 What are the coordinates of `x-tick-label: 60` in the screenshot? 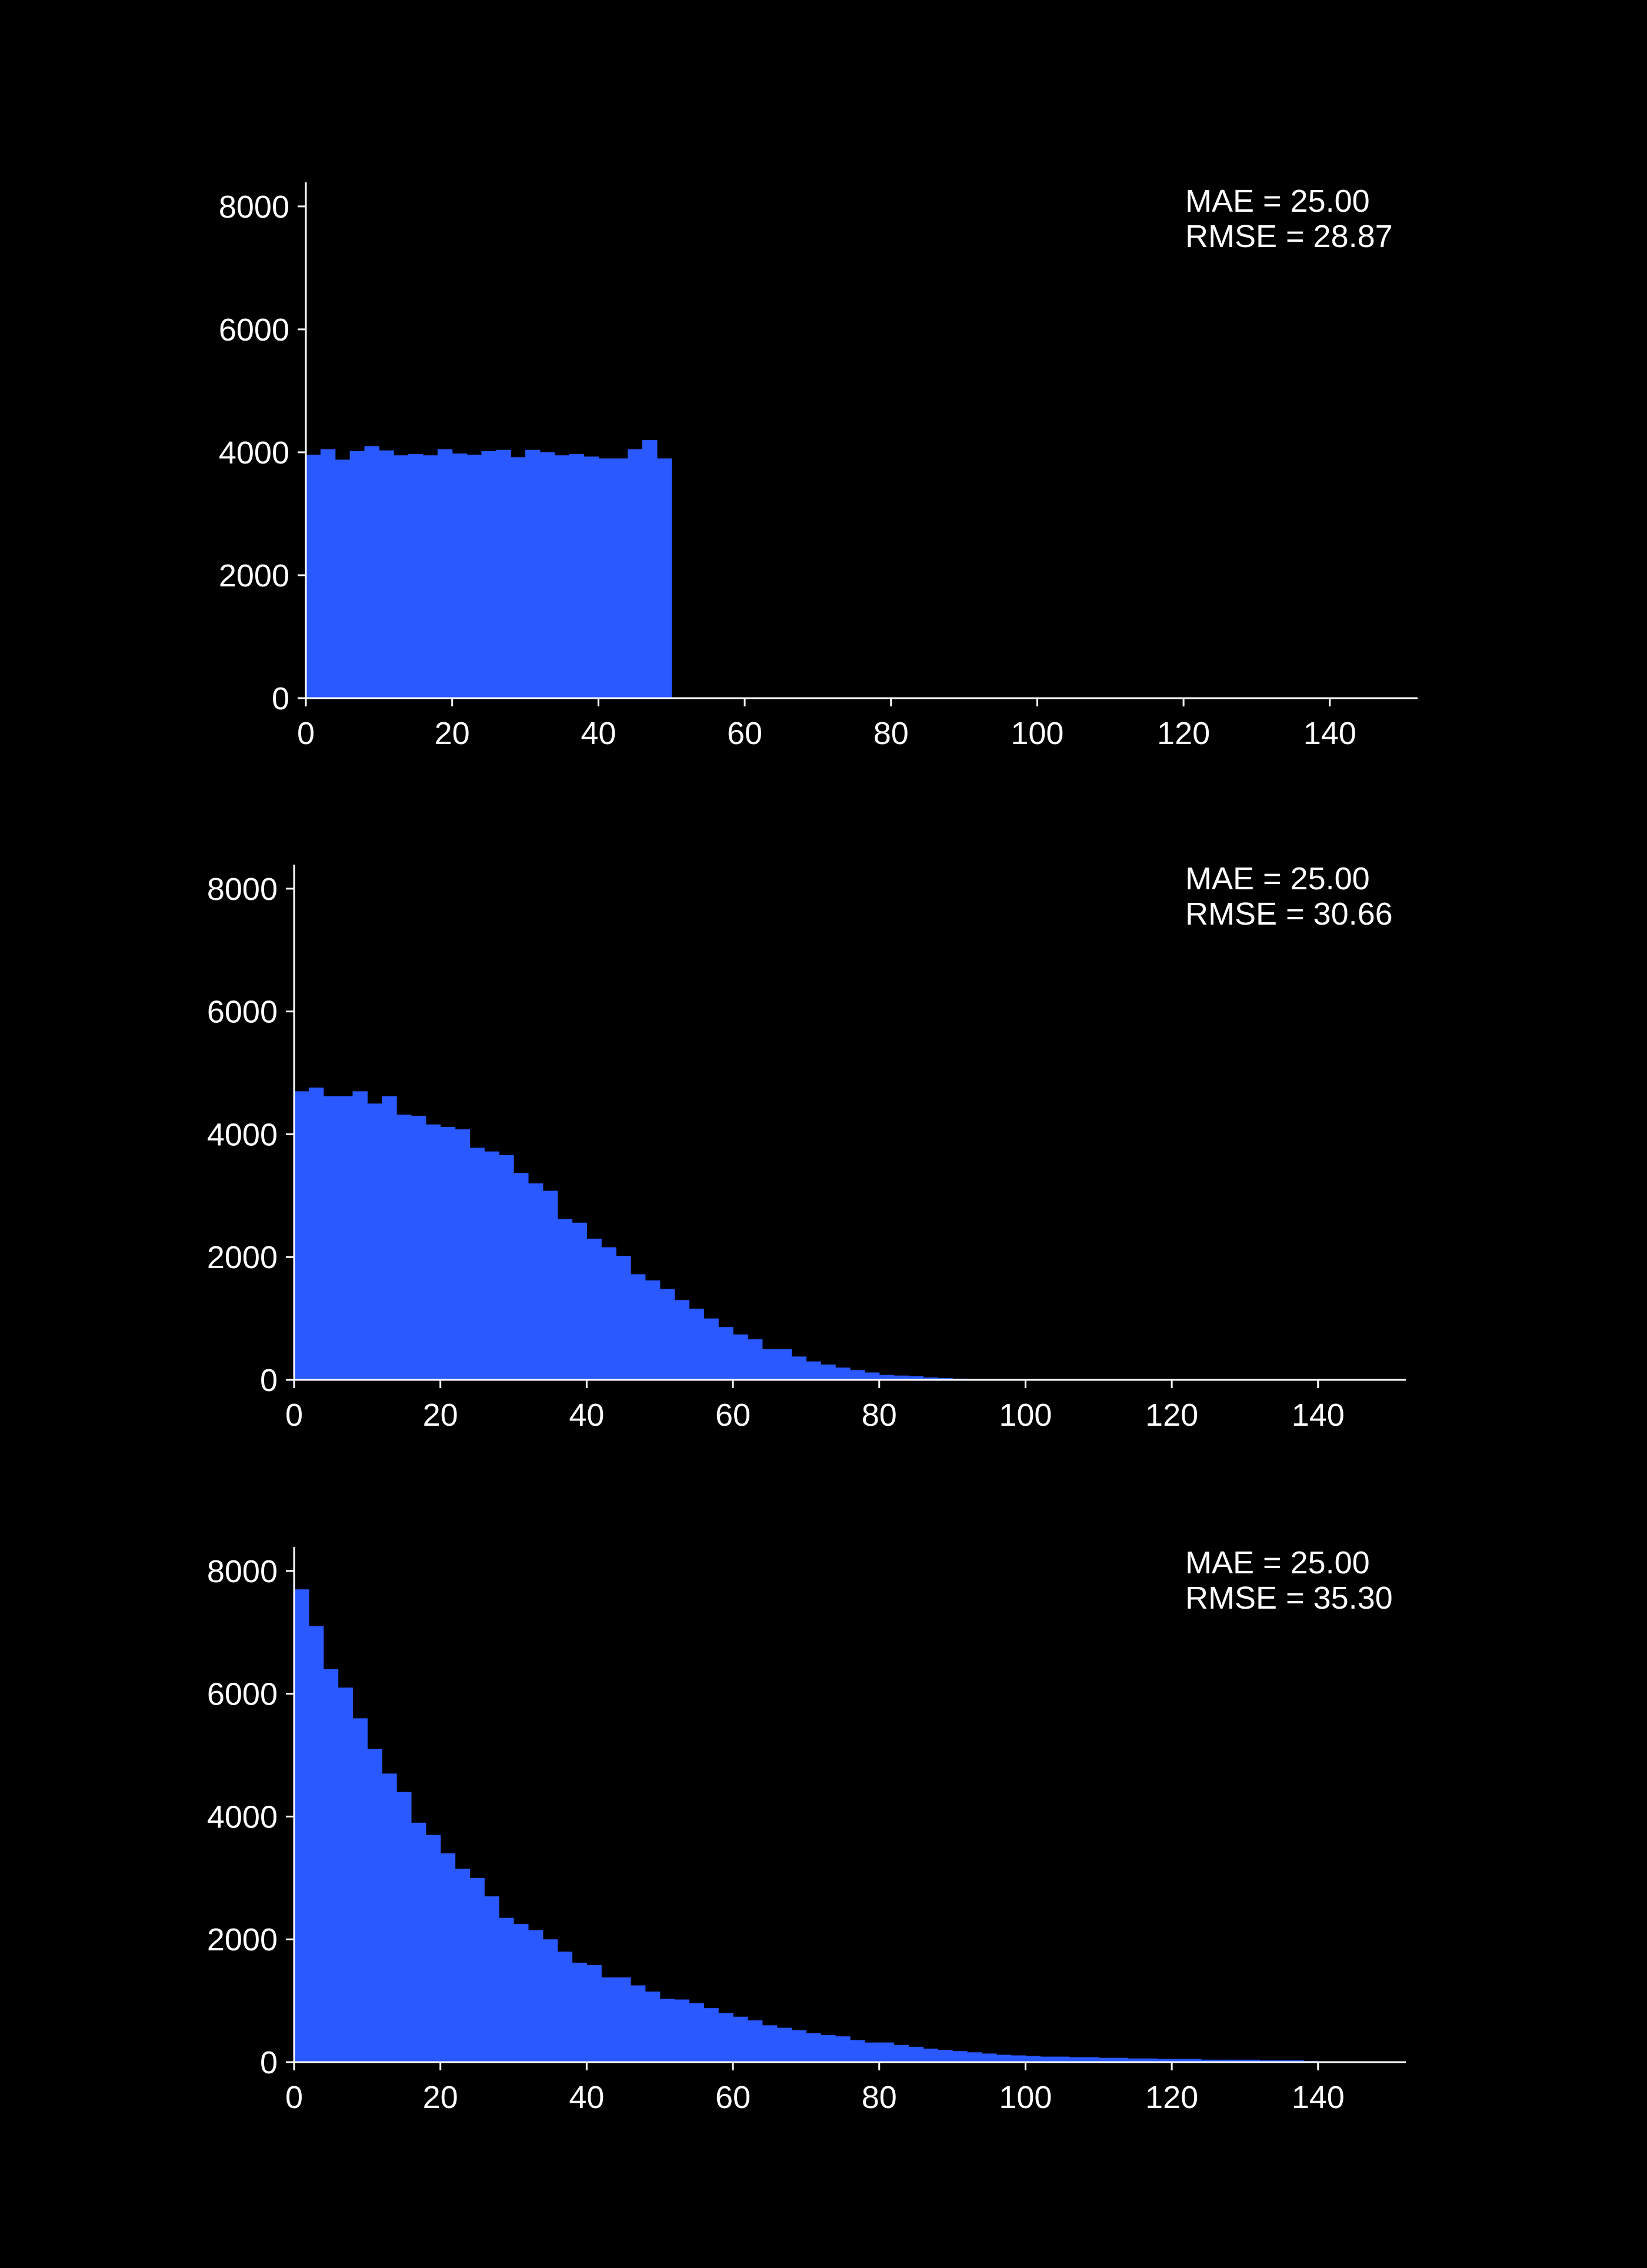 It's located at (733, 1415).